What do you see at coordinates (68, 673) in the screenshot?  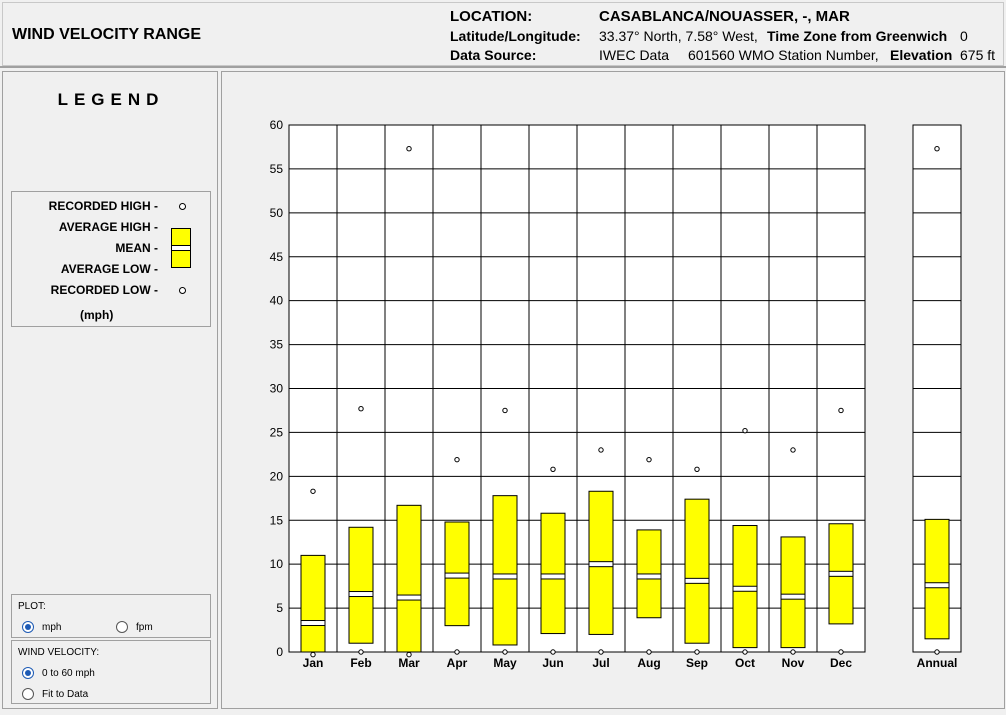 I see `velocity-range-label: 0 to 60 mph` at bounding box center [68, 673].